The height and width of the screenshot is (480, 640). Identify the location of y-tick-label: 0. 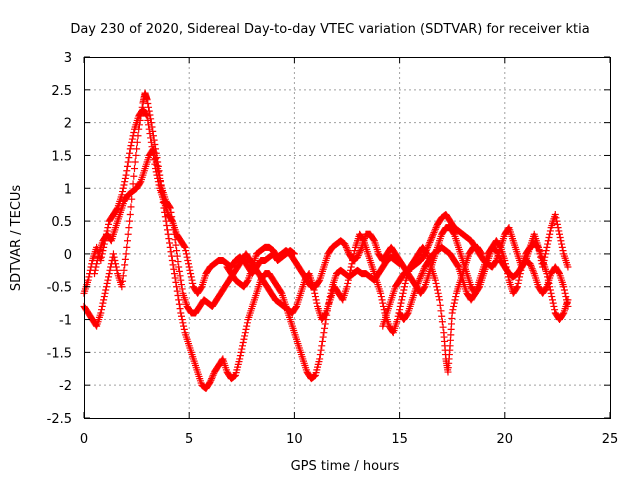
(68, 255).